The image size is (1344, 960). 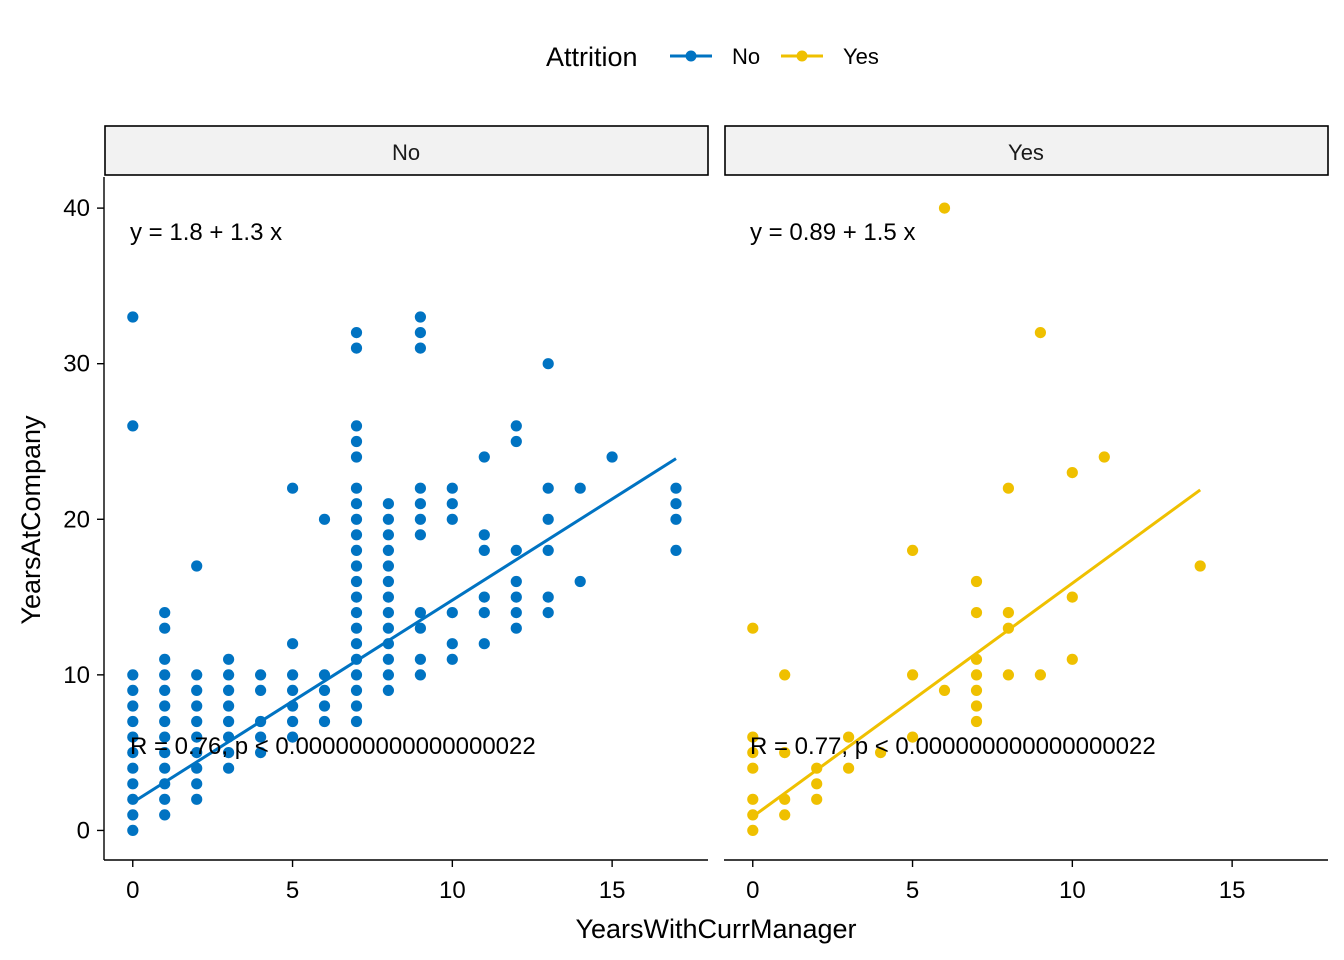 What do you see at coordinates (953, 746) in the screenshot?
I see `correlation-label-yes: R = 0.77, p < 0.000000000000000022` at bounding box center [953, 746].